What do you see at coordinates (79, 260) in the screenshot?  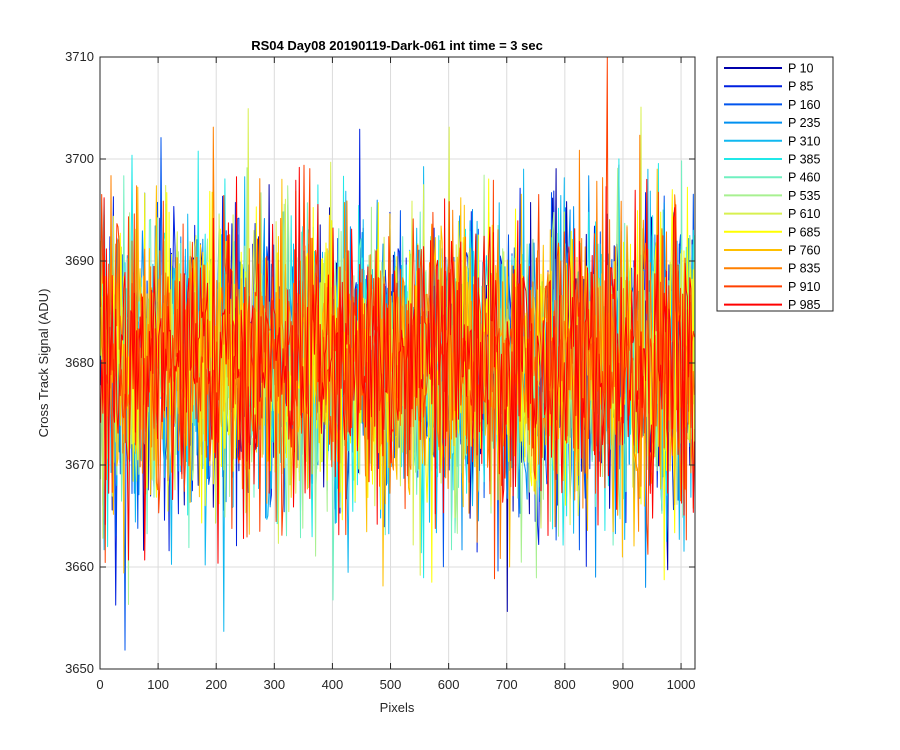 I see `y-tick-label: 3690` at bounding box center [79, 260].